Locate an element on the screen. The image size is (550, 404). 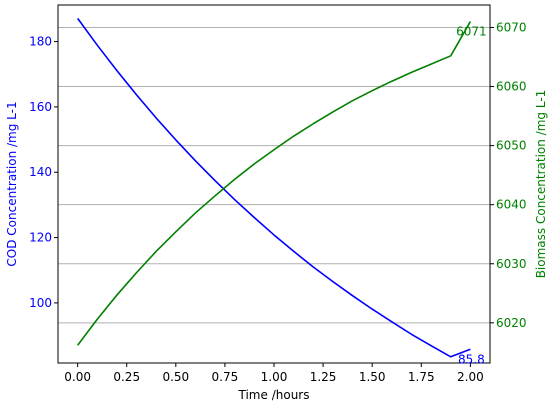
left-axis-label: COD Concentration /mg L-1 is located at coordinates (12, 183).